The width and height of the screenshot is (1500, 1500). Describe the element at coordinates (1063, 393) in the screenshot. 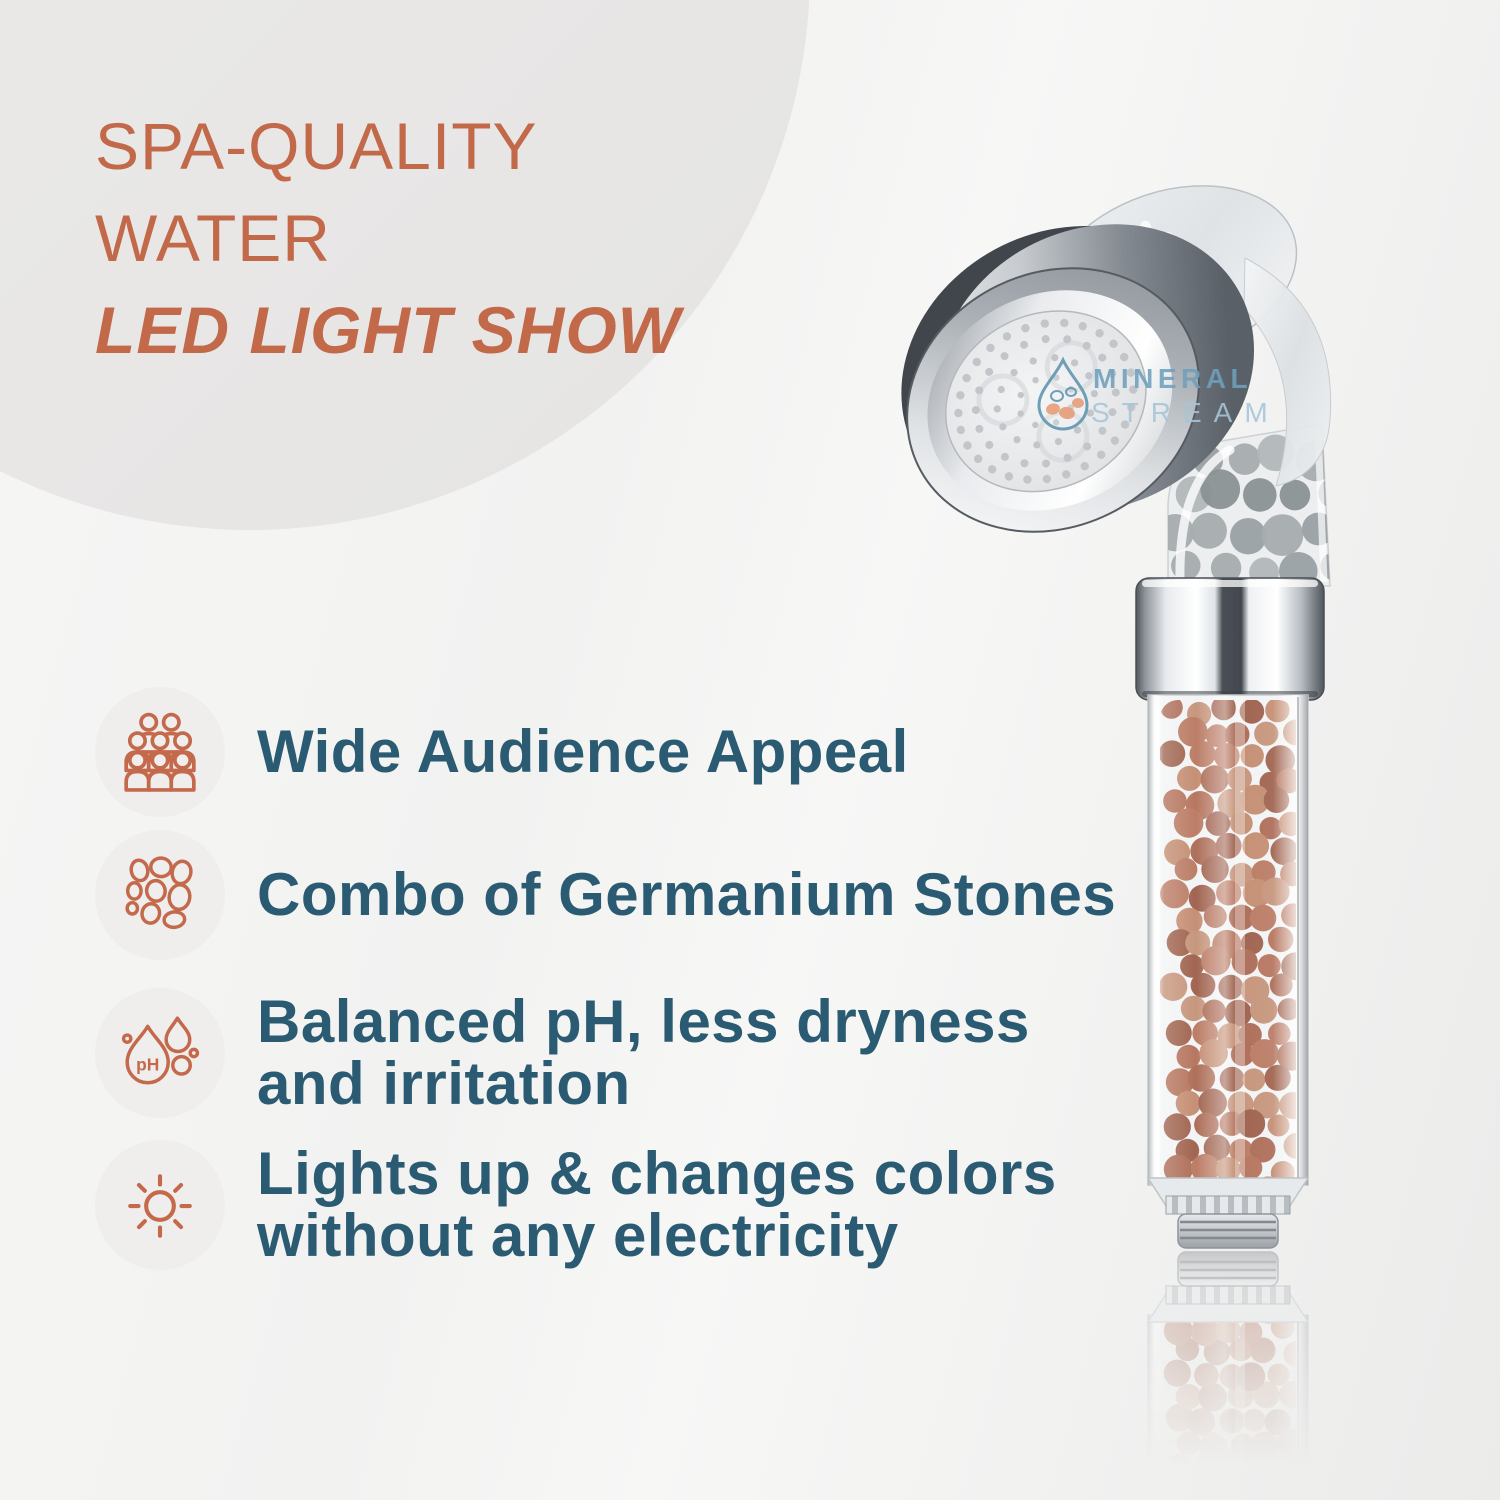

I see `water-drop-logo-icon` at that location.